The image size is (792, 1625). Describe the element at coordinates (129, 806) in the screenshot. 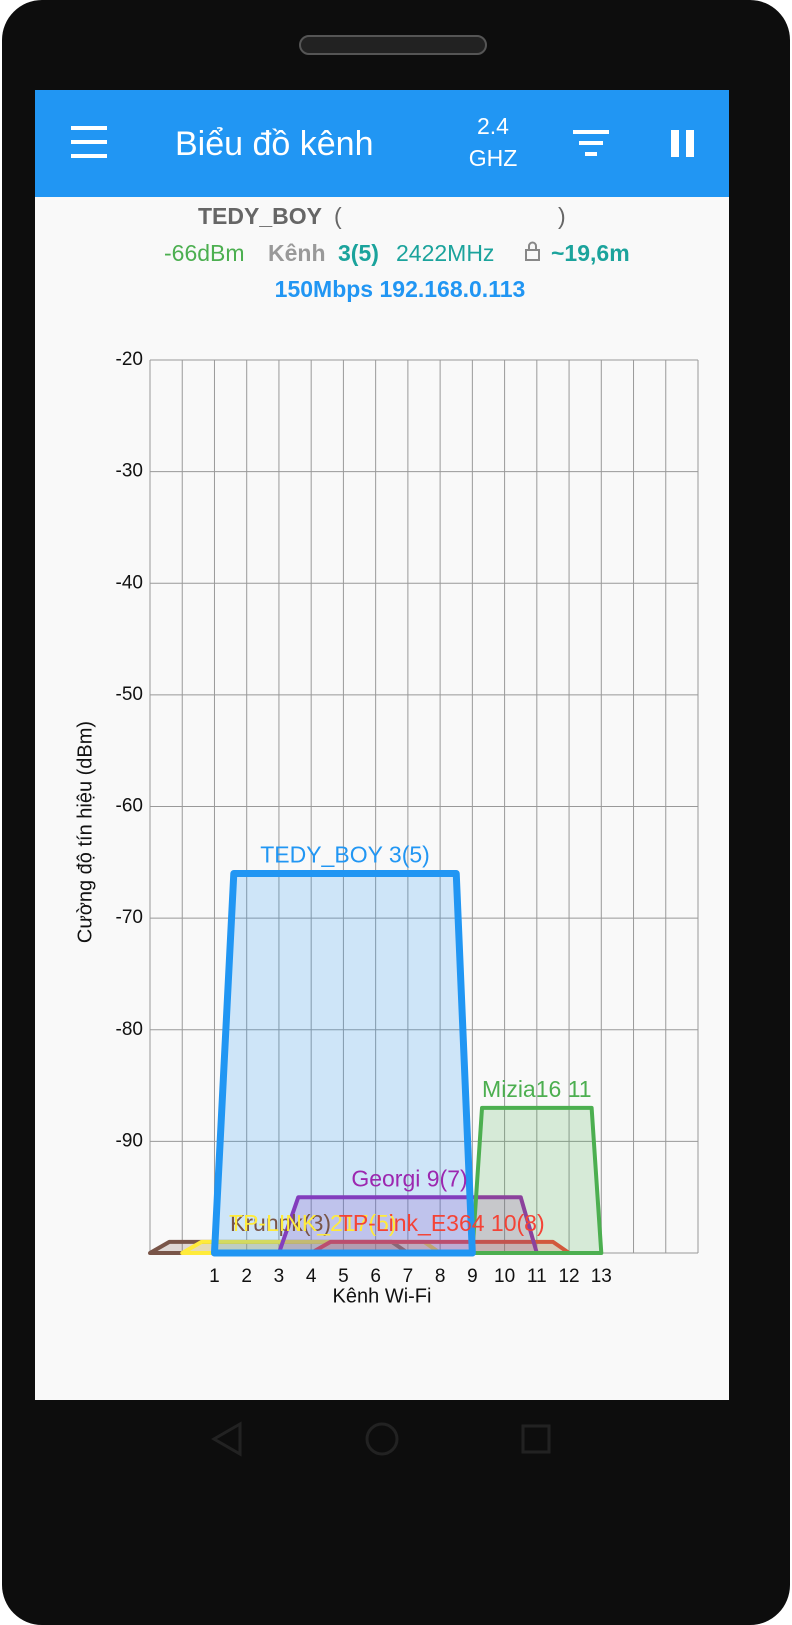

I see `y-tick-label: -60` at that location.